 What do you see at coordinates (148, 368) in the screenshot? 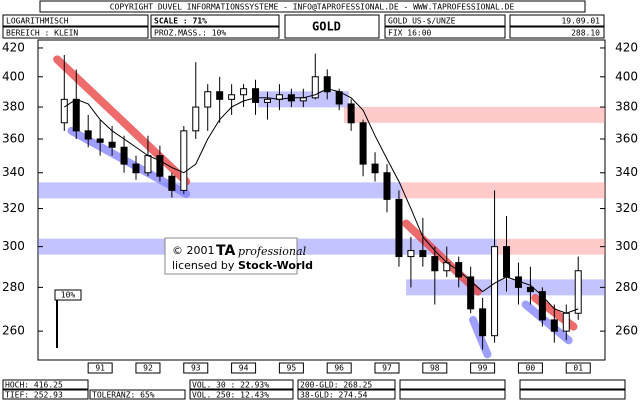
I see `x-tick-label: 92` at bounding box center [148, 368].